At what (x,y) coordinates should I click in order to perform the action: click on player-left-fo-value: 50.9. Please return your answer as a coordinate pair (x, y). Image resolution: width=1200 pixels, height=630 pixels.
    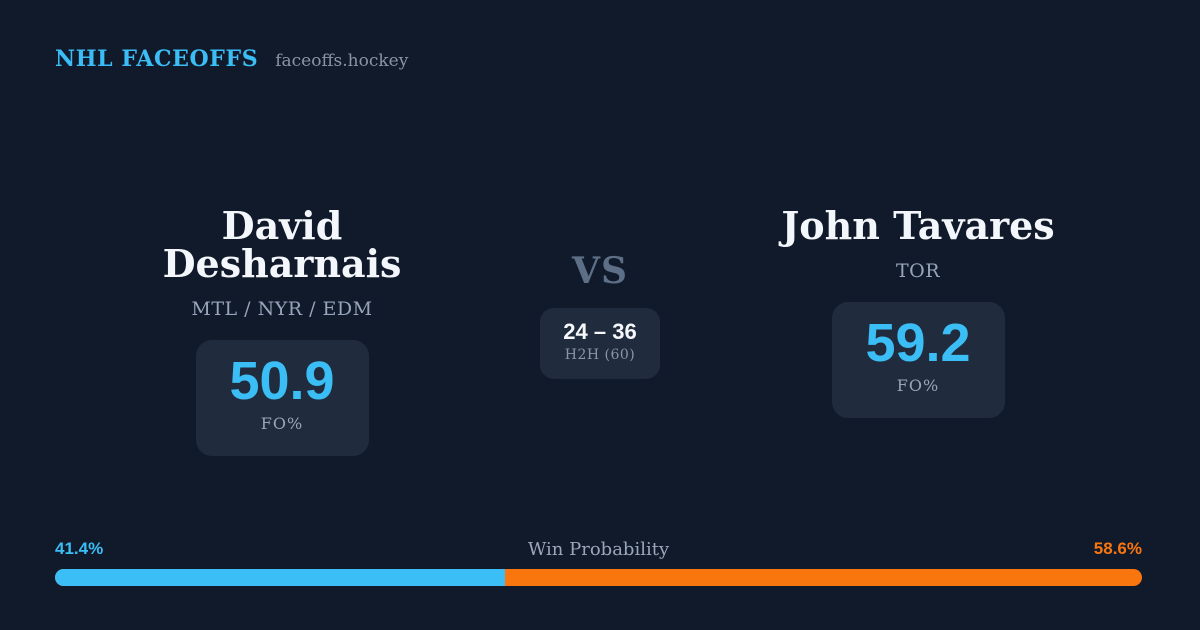
    Looking at the image, I should click on (282, 381).